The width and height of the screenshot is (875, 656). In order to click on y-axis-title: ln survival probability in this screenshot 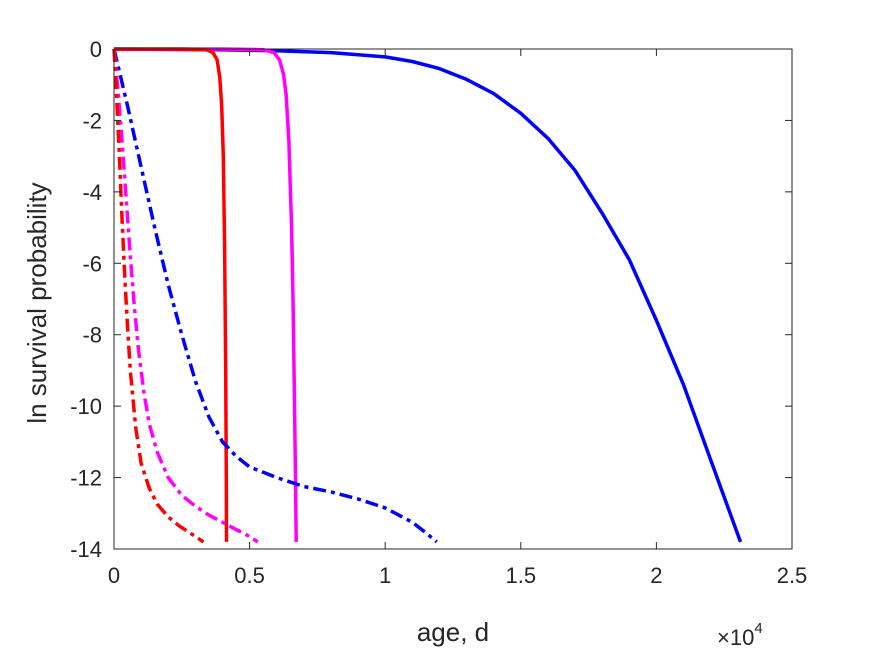, I will do `click(37, 302)`.